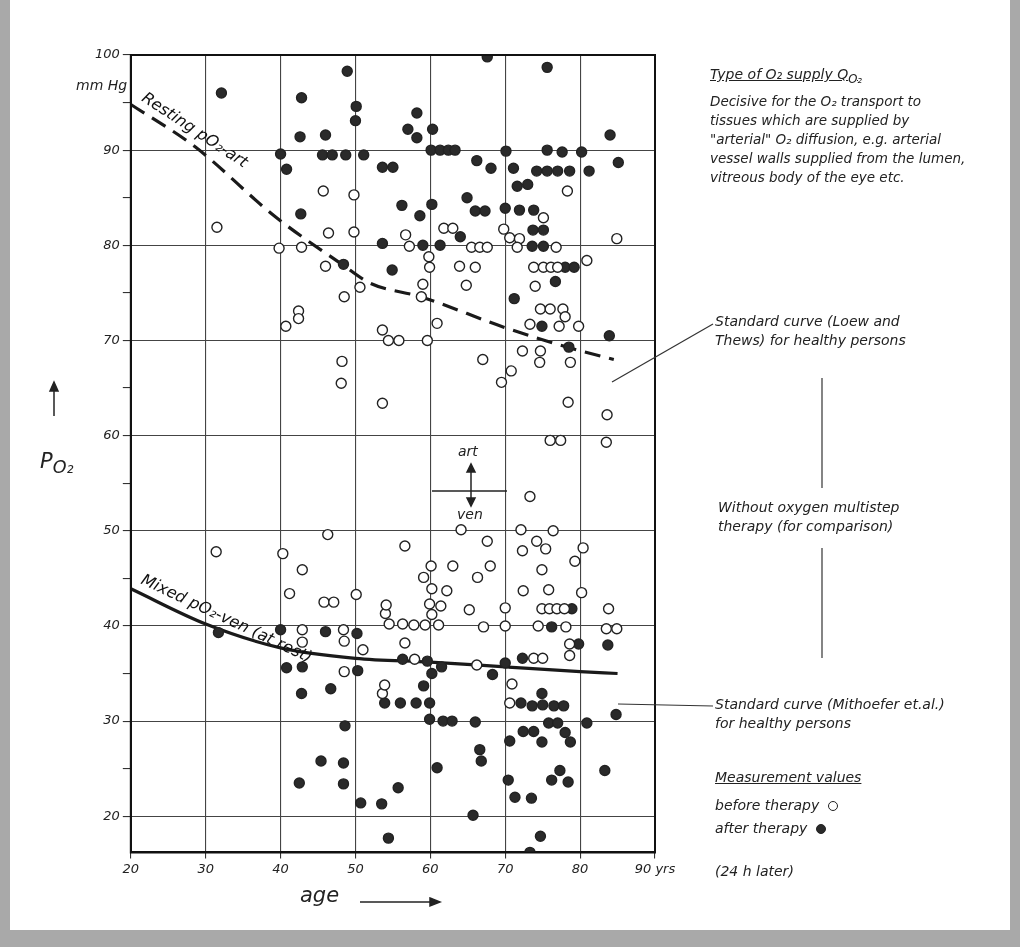 The height and width of the screenshot is (947, 1020). What do you see at coordinates (102, 85) in the screenshot?
I see `text: mm Hg` at bounding box center [102, 85].